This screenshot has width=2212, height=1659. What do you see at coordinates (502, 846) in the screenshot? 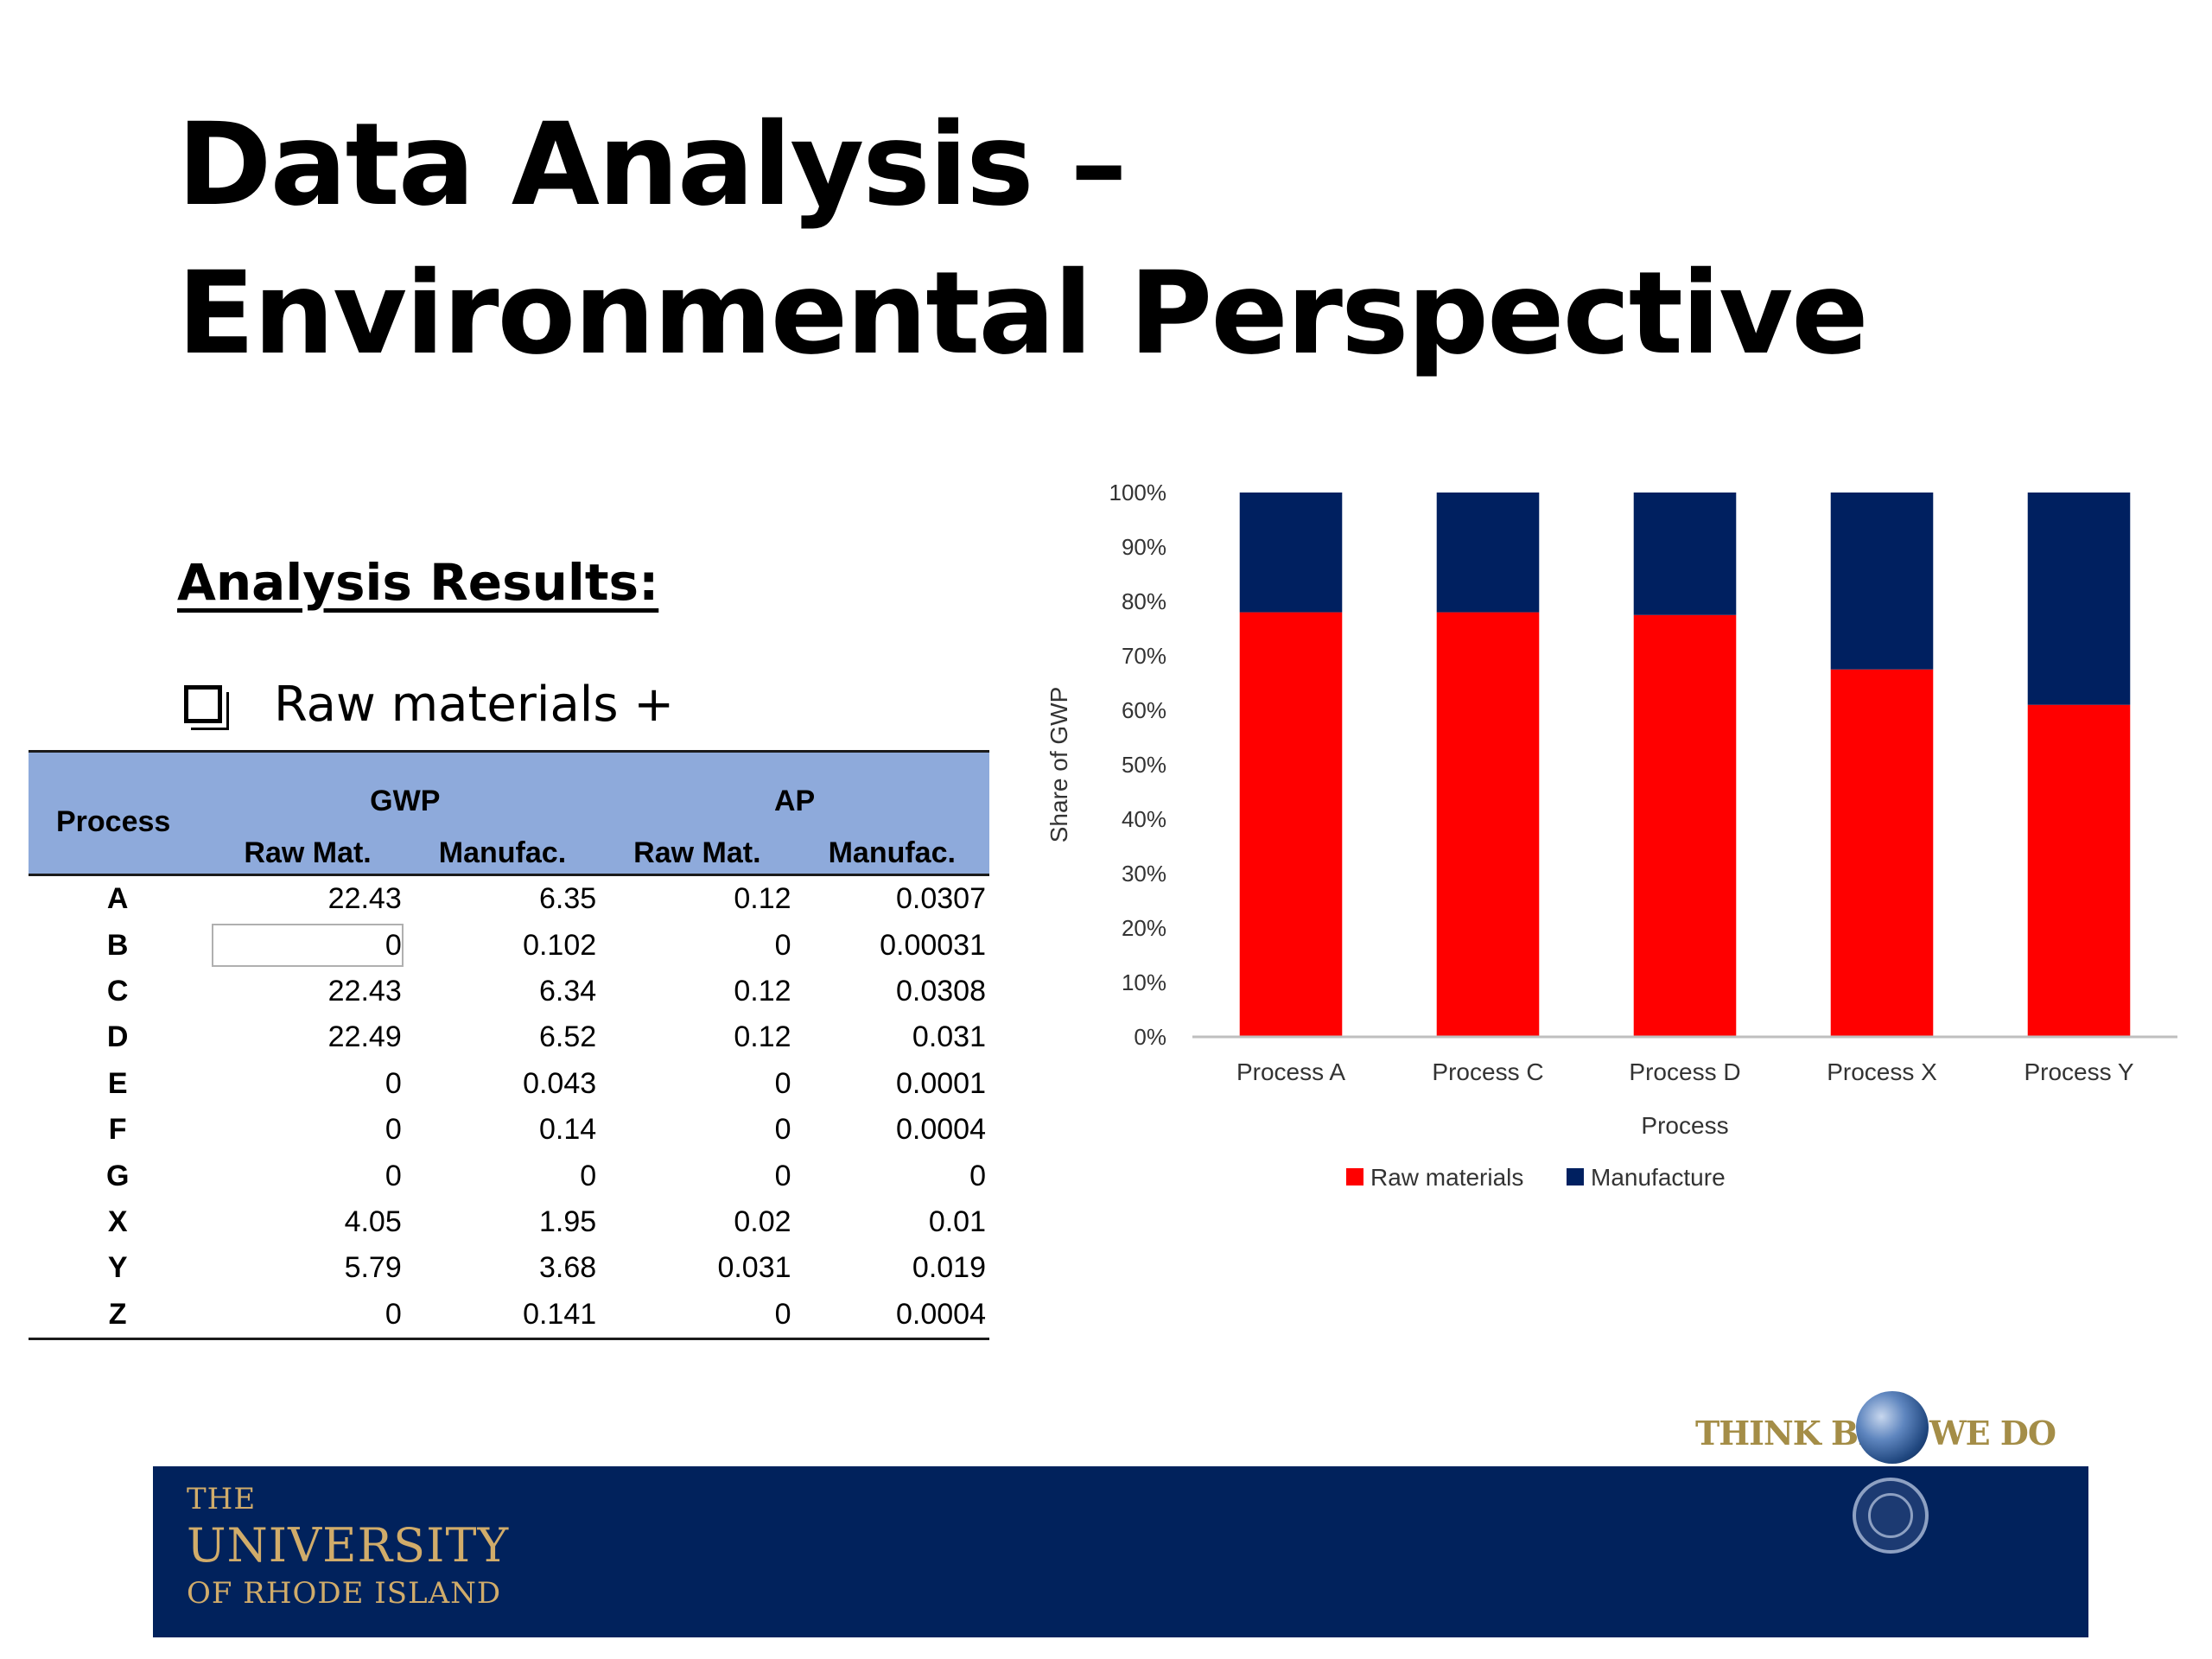
I see `gwp-manufac-header: Manufac.` at bounding box center [502, 846].